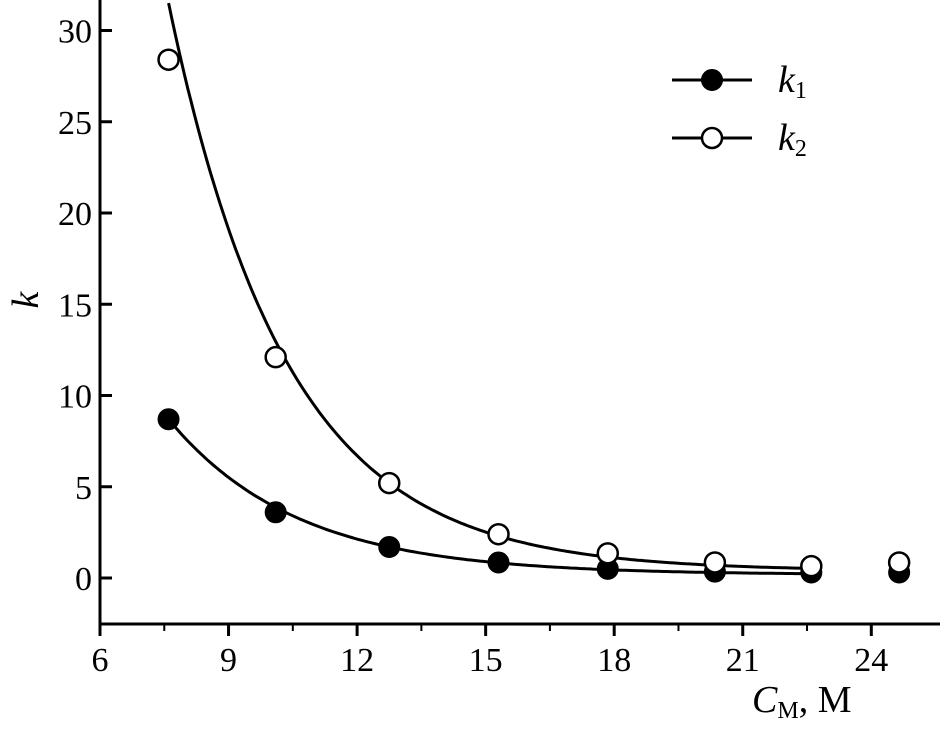 The width and height of the screenshot is (942, 731). What do you see at coordinates (739, 81) in the screenshot?
I see `legend-entry-k1: k1` at bounding box center [739, 81].